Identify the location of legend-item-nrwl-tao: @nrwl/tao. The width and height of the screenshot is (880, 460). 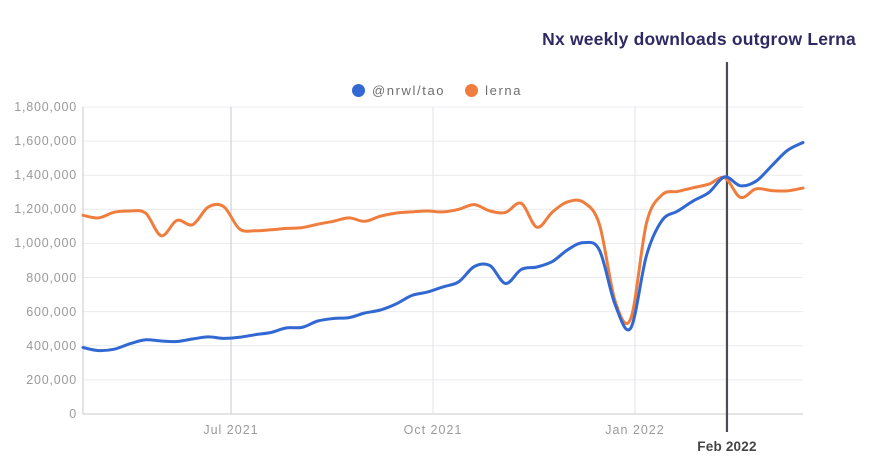
(398, 90).